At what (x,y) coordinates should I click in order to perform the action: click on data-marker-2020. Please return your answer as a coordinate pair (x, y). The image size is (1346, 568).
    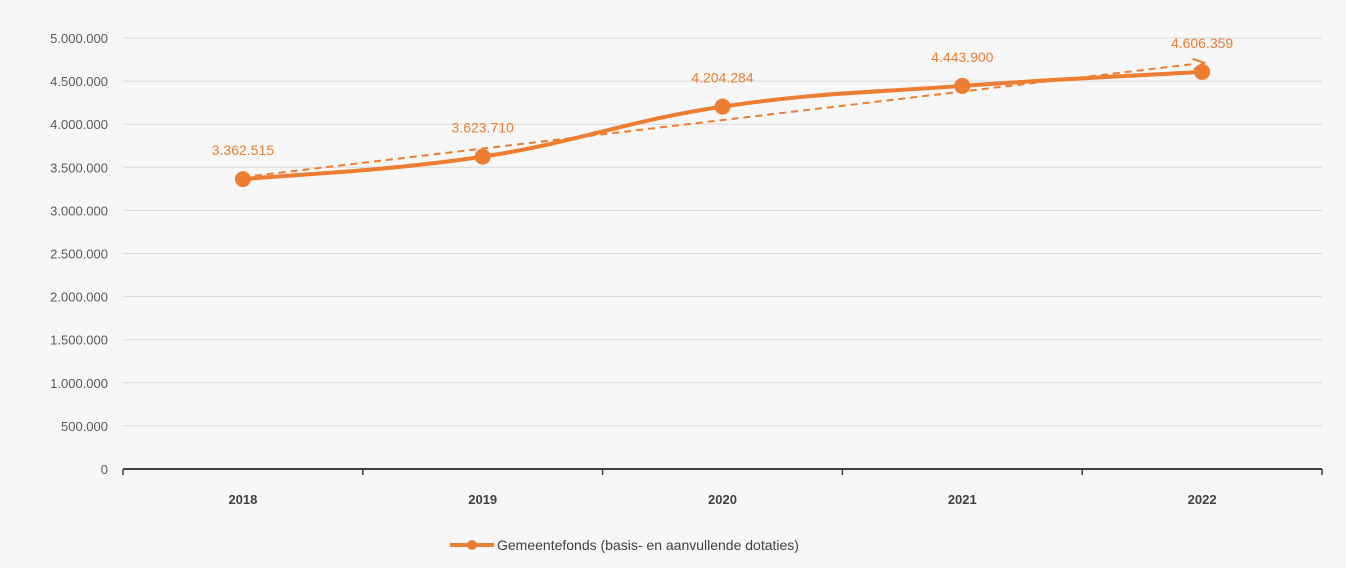
    Looking at the image, I should click on (722, 106).